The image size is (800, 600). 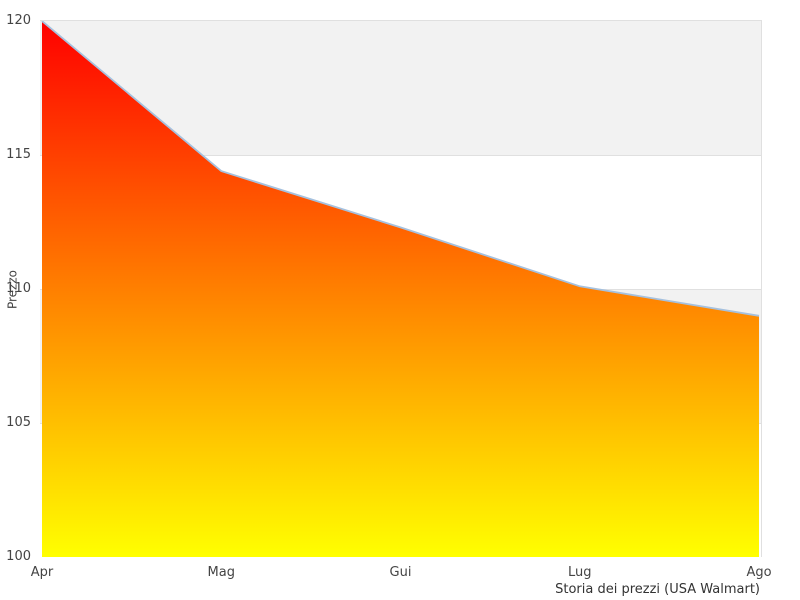 What do you see at coordinates (18, 422) in the screenshot?
I see `y-tick-105: 105` at bounding box center [18, 422].